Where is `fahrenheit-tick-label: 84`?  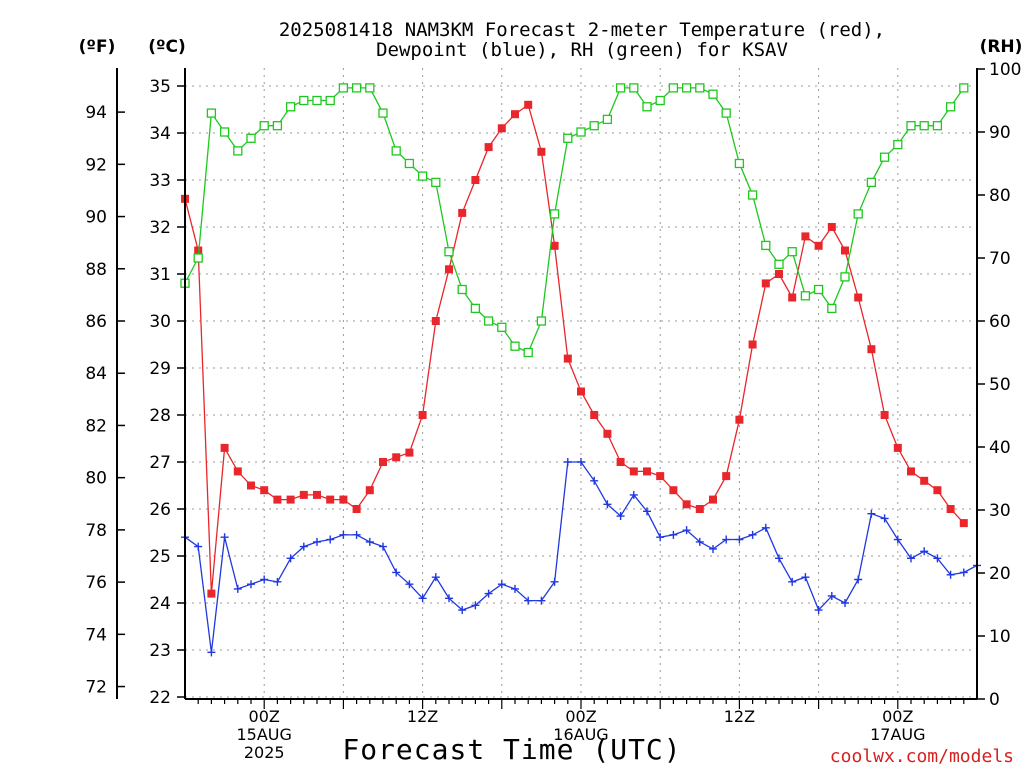
fahrenheit-tick-label: 84 is located at coordinates (96, 374).